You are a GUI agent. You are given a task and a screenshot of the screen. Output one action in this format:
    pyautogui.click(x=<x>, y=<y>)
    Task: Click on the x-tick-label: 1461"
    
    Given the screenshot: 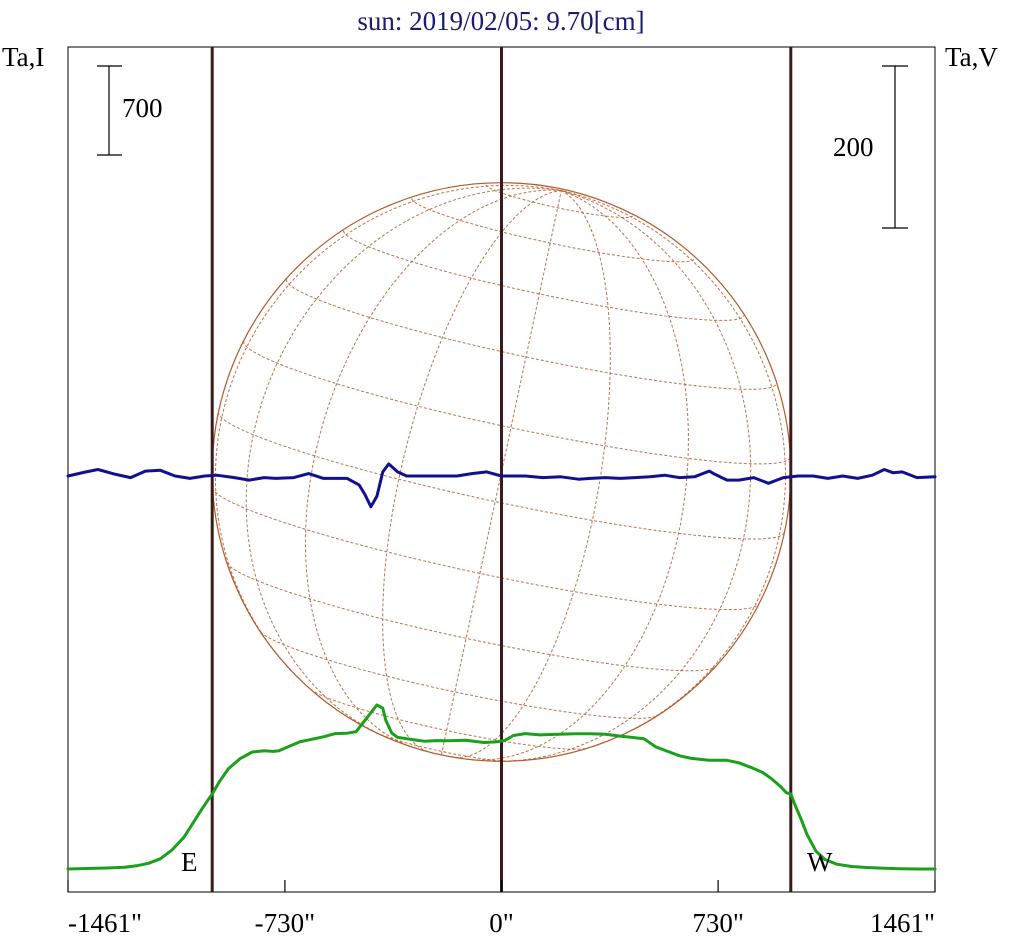 What is the action you would take?
    pyautogui.click(x=902, y=923)
    